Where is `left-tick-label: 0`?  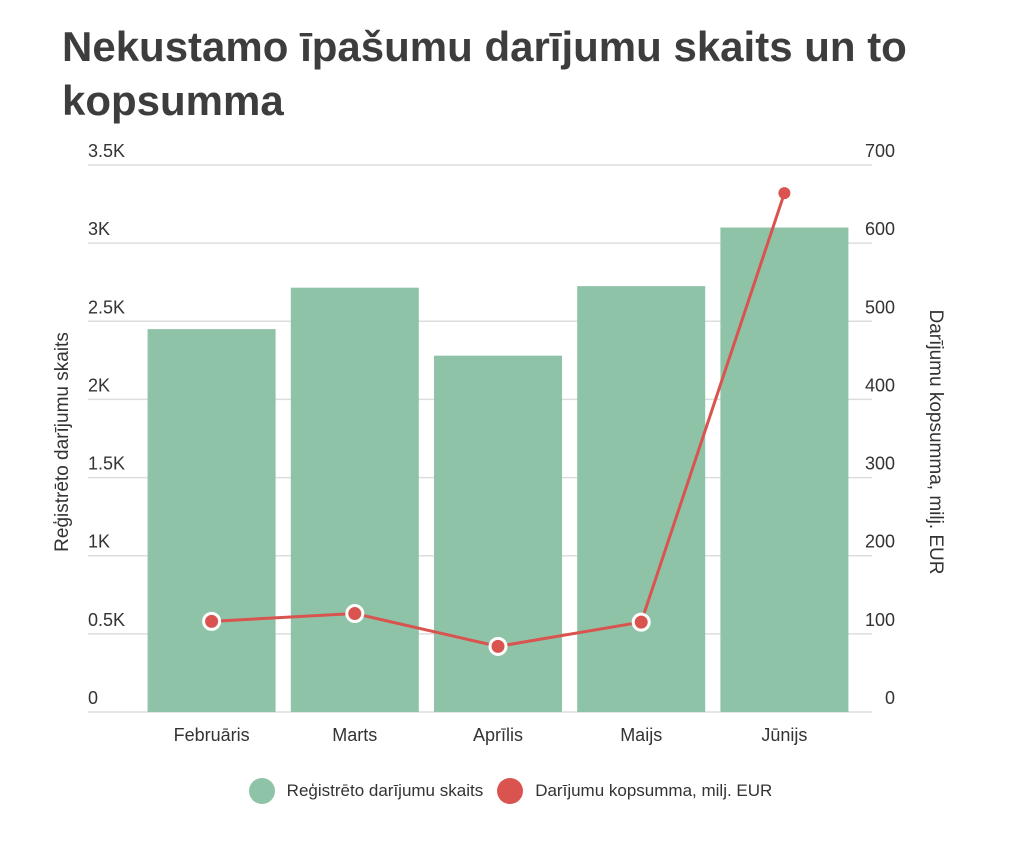 left-tick-label: 0 is located at coordinates (93, 698).